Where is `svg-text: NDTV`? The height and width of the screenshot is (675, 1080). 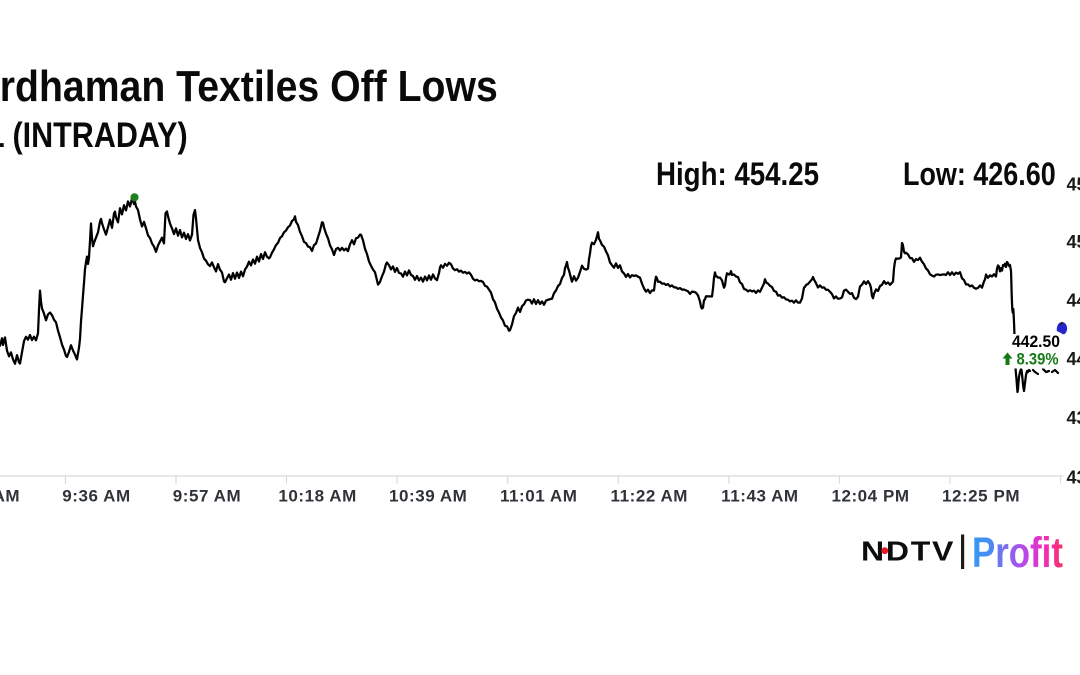 svg-text: NDTV is located at coordinates (908, 551).